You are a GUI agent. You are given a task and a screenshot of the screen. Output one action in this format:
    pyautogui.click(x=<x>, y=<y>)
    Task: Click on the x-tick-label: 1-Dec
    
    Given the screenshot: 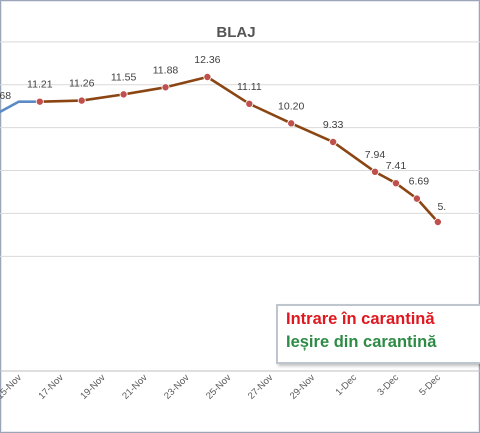 What is the action you would take?
    pyautogui.click(x=346, y=385)
    